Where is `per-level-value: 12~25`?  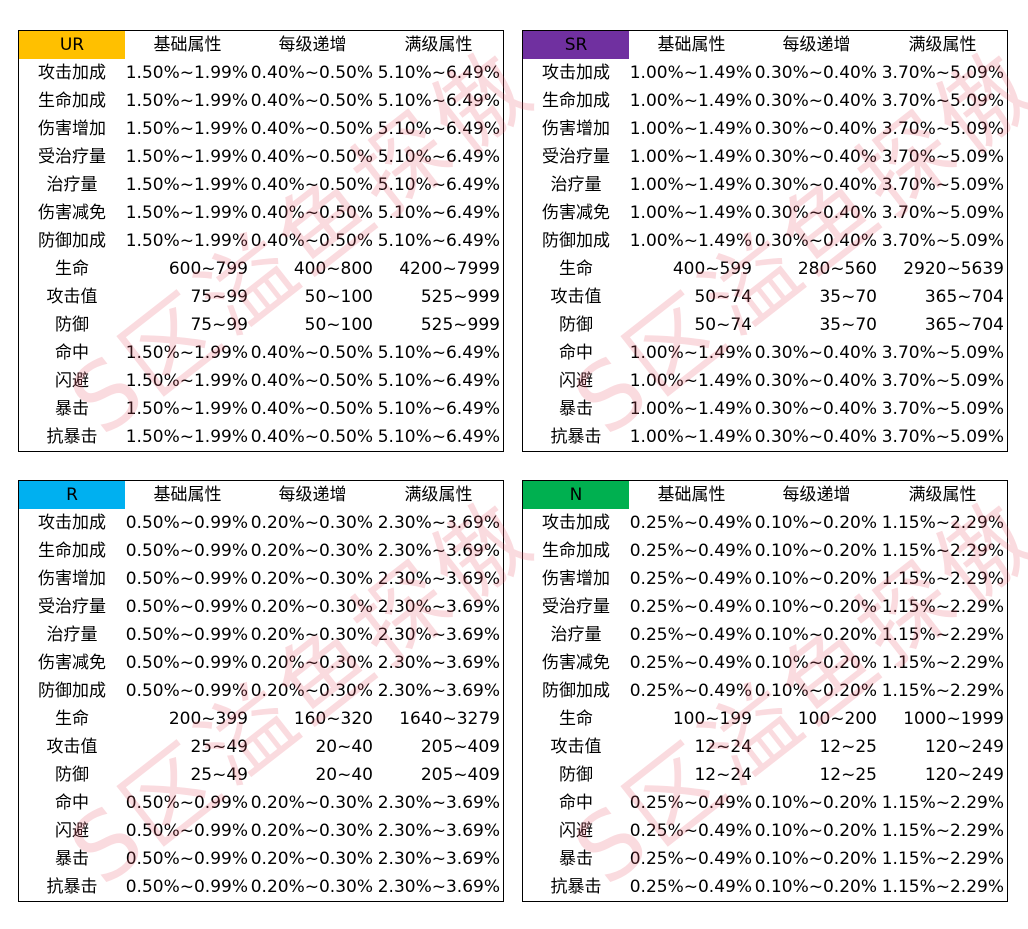
per-level-value: 12~25 is located at coordinates (848, 747).